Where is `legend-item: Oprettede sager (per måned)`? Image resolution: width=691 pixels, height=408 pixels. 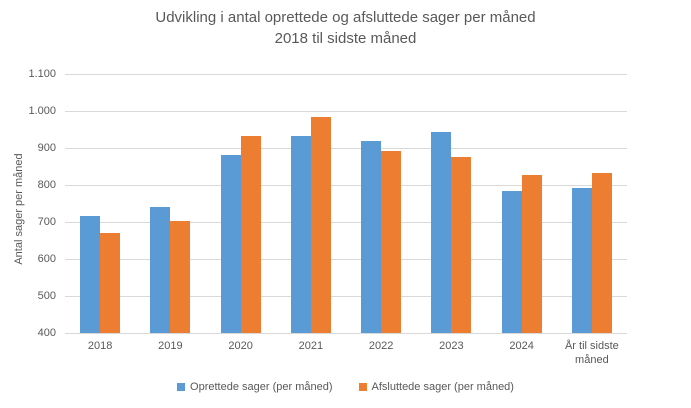
legend-item: Oprettede sager (per måned) is located at coordinates (255, 387).